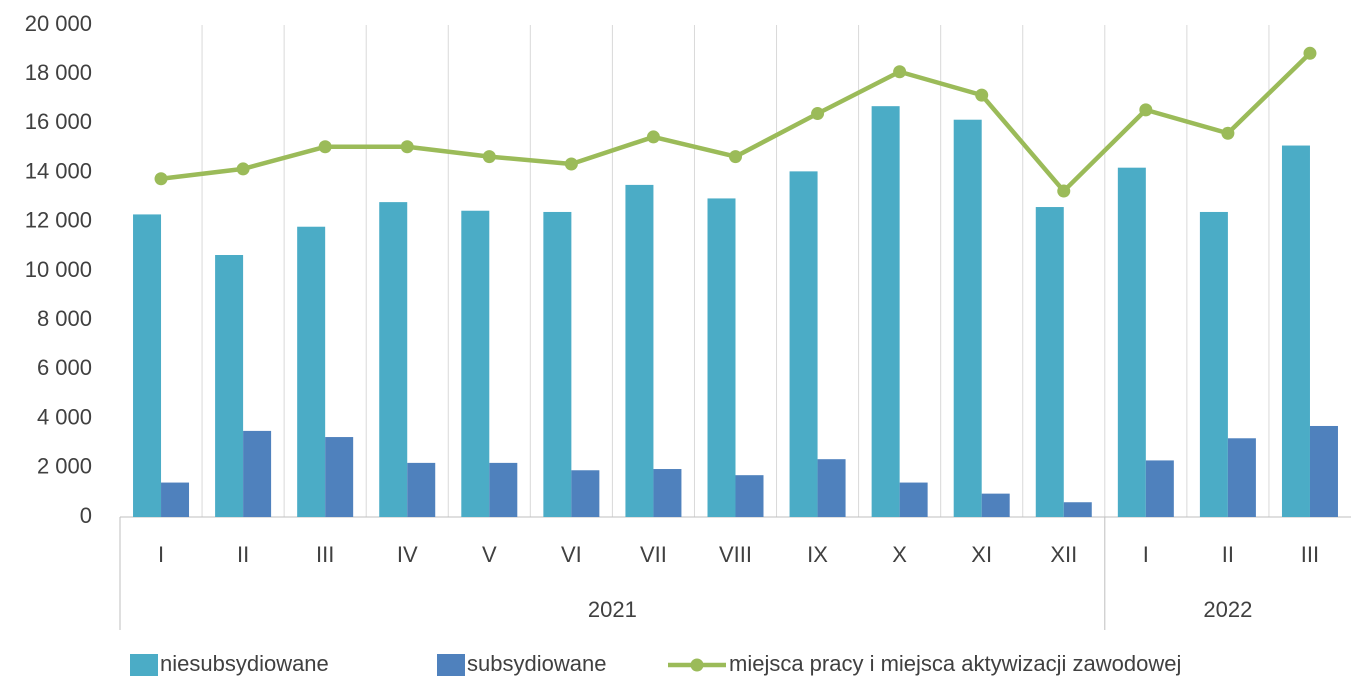 This screenshot has height=681, width=1351. Describe the element at coordinates (489, 554) in the screenshot. I see `x-tick-label: V` at that location.